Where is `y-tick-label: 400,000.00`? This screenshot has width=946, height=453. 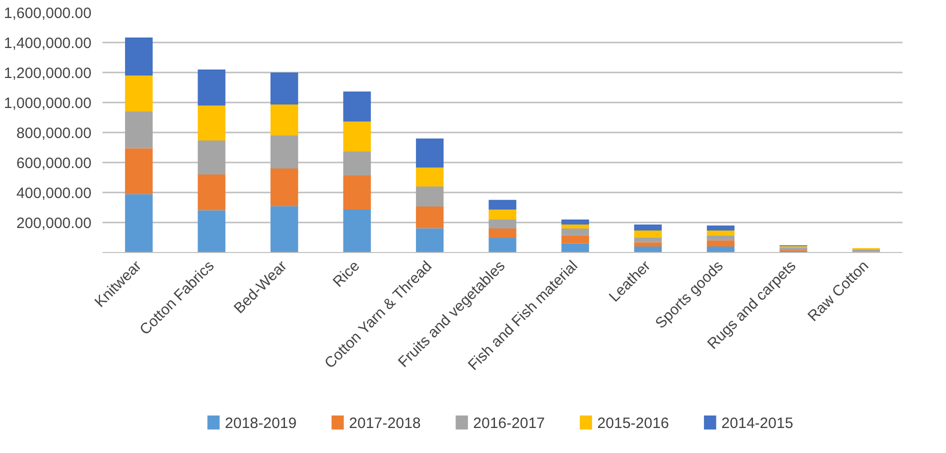 y-tick-label: 400,000.00 is located at coordinates (54, 193).